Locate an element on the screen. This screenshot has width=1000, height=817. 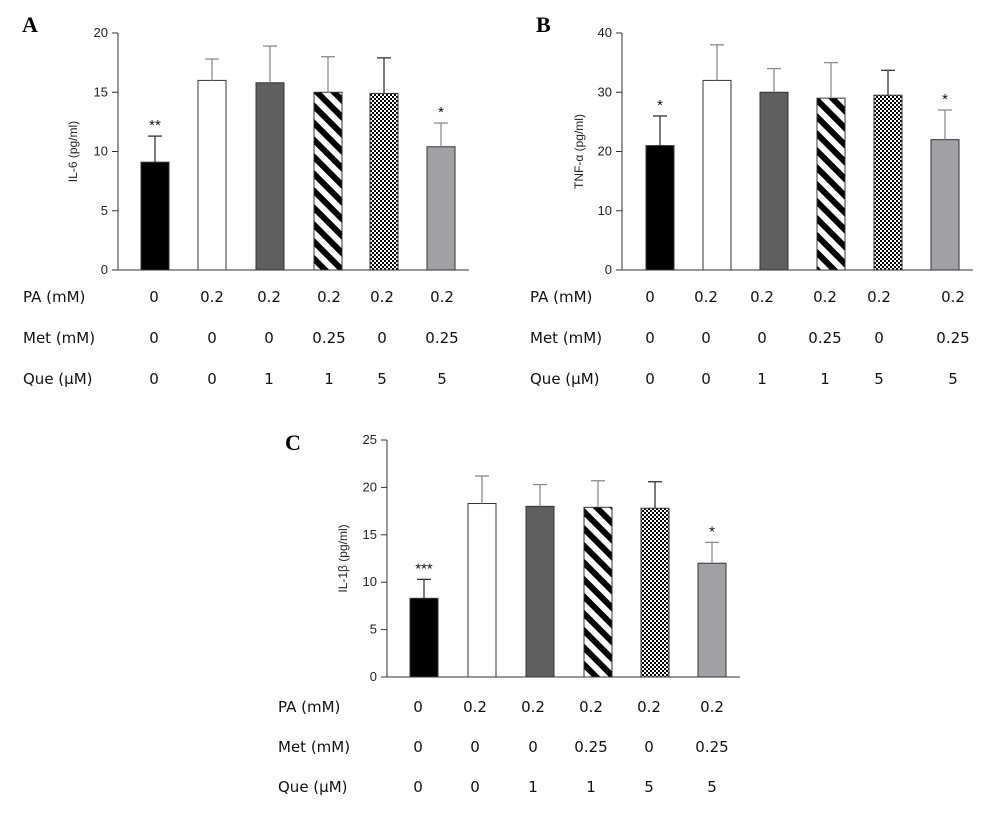
panel-letter: C is located at coordinates (293, 442).